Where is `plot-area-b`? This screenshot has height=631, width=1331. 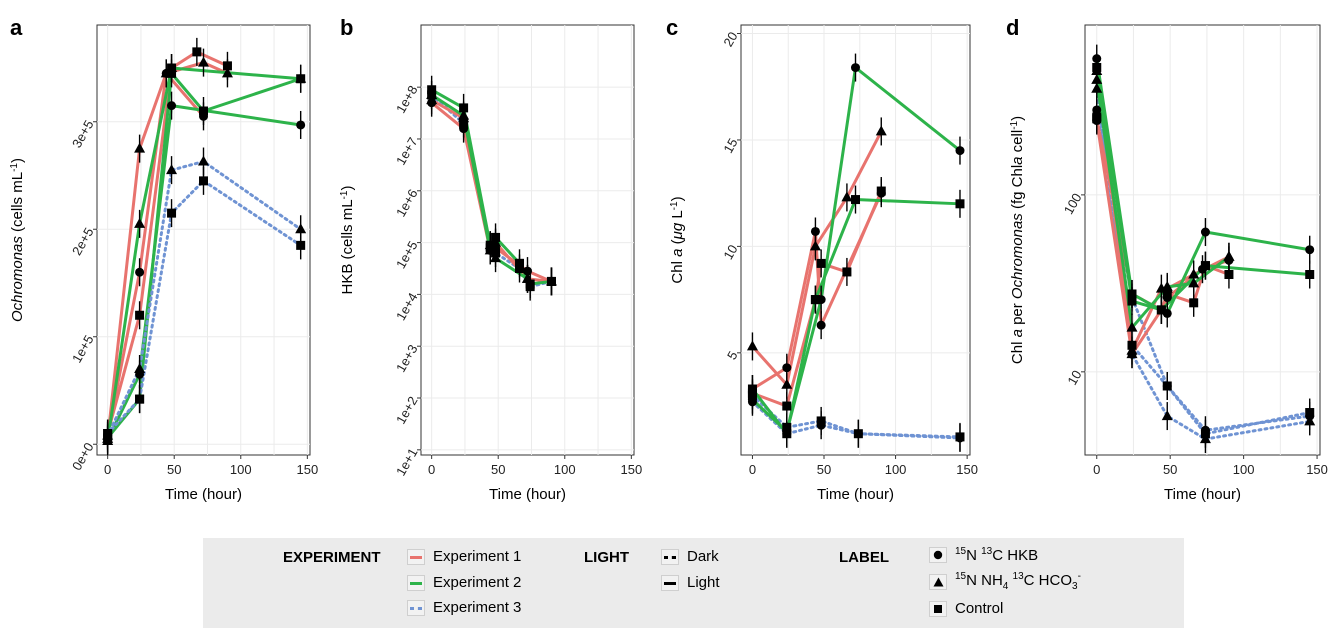
plot-area-b is located at coordinates (527, 240).